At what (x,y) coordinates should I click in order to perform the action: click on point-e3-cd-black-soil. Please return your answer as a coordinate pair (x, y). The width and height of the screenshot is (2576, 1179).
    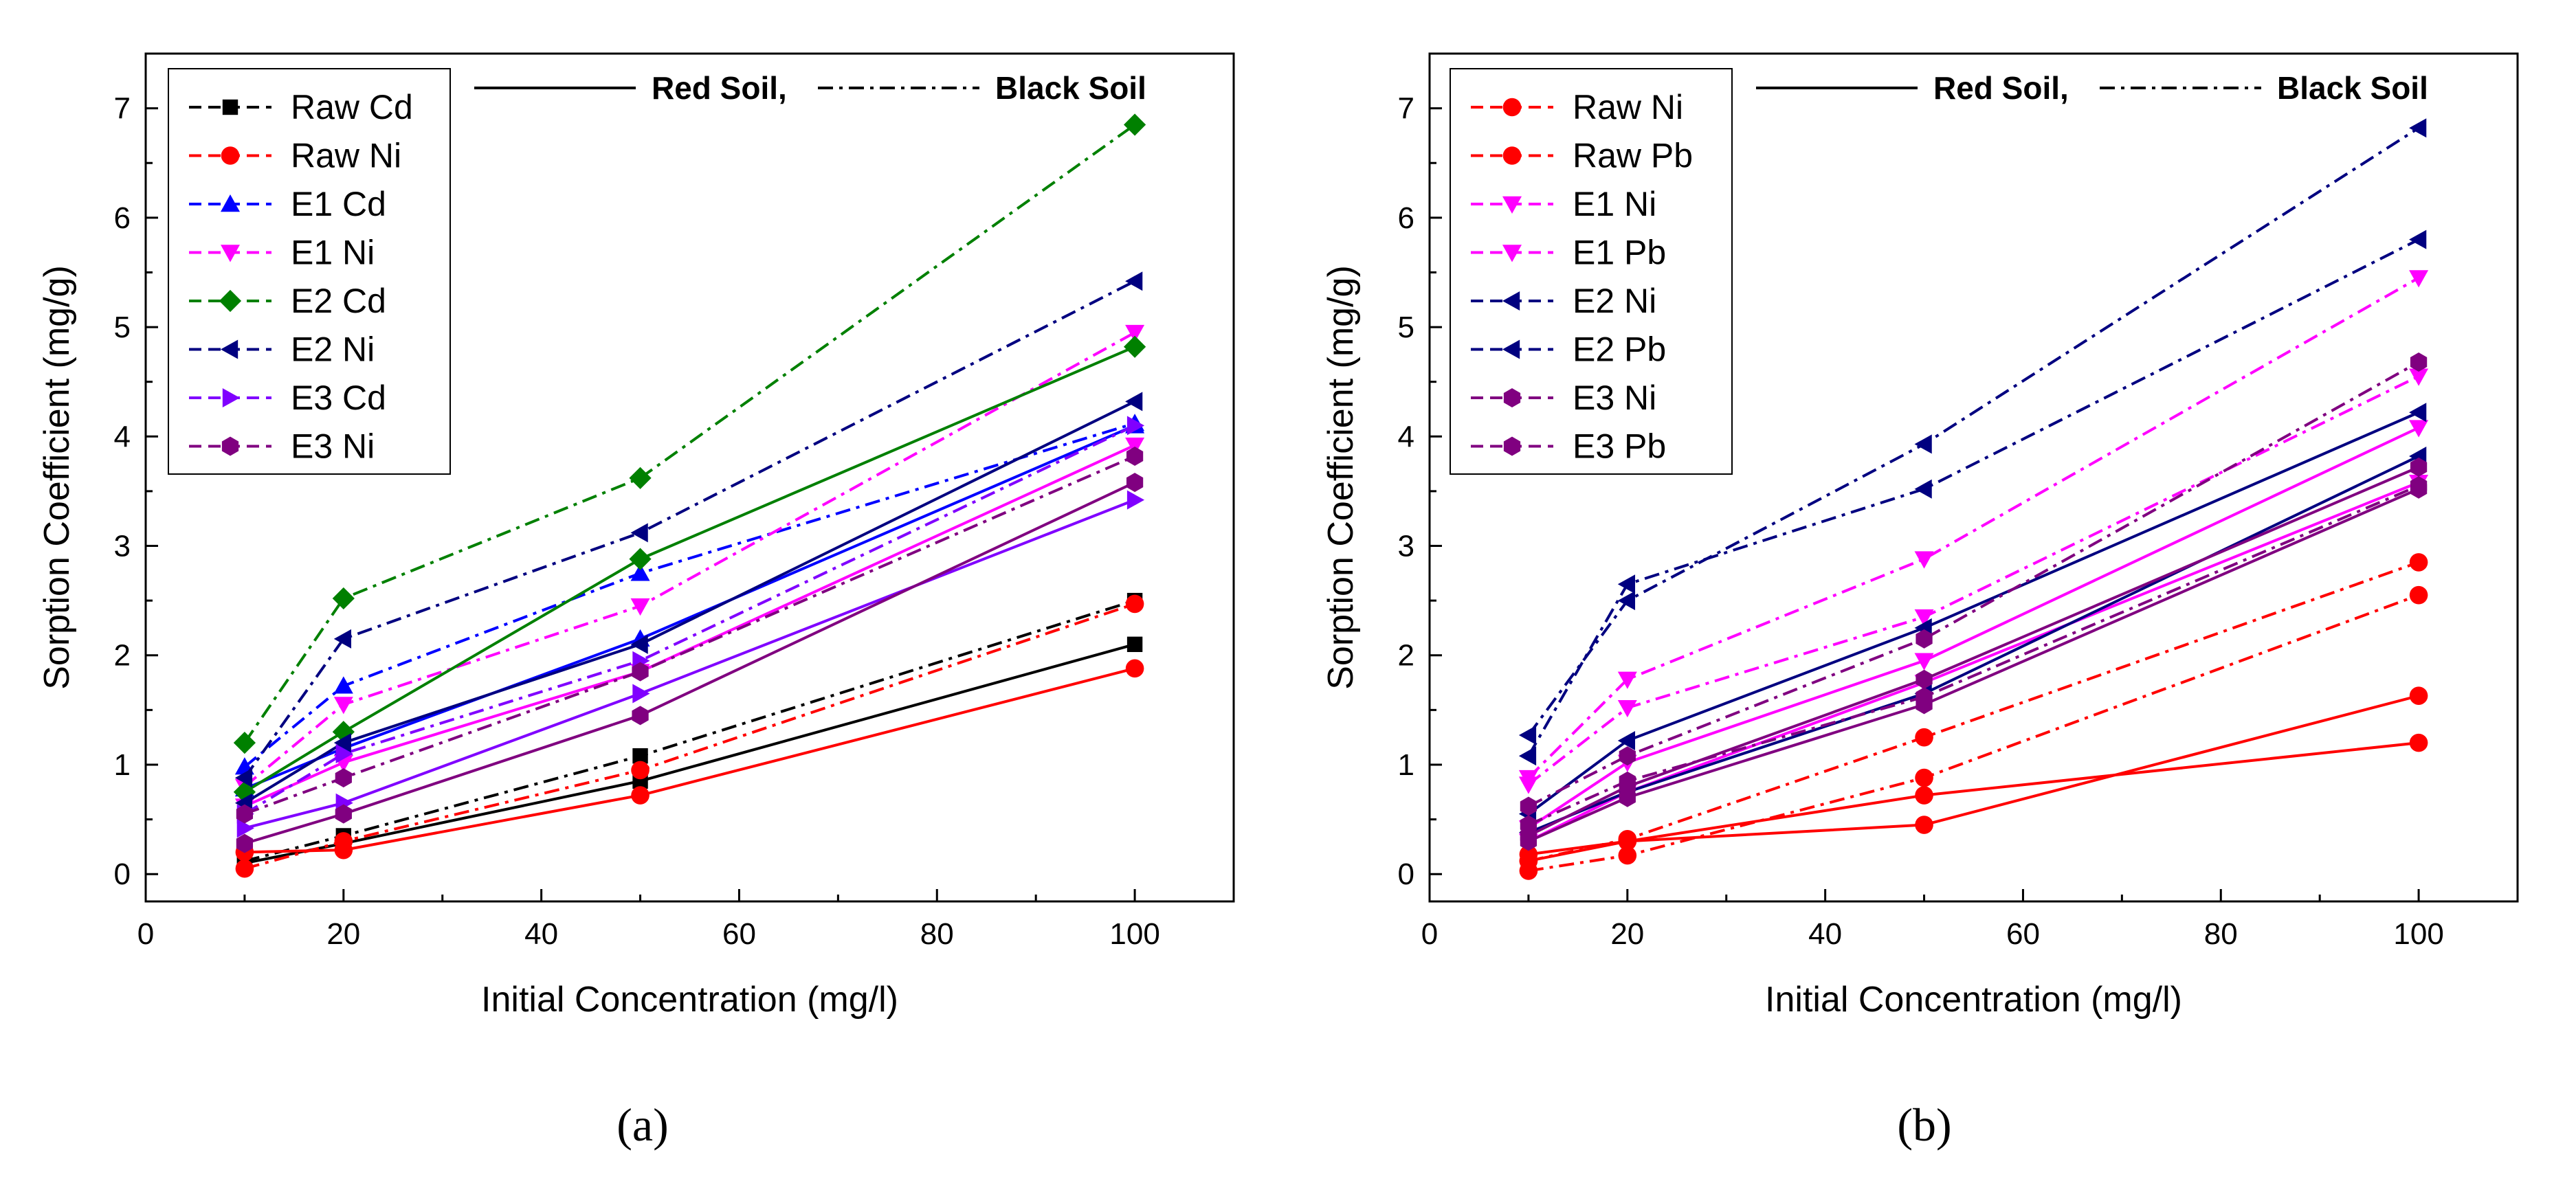
    Looking at the image, I should click on (344, 754).